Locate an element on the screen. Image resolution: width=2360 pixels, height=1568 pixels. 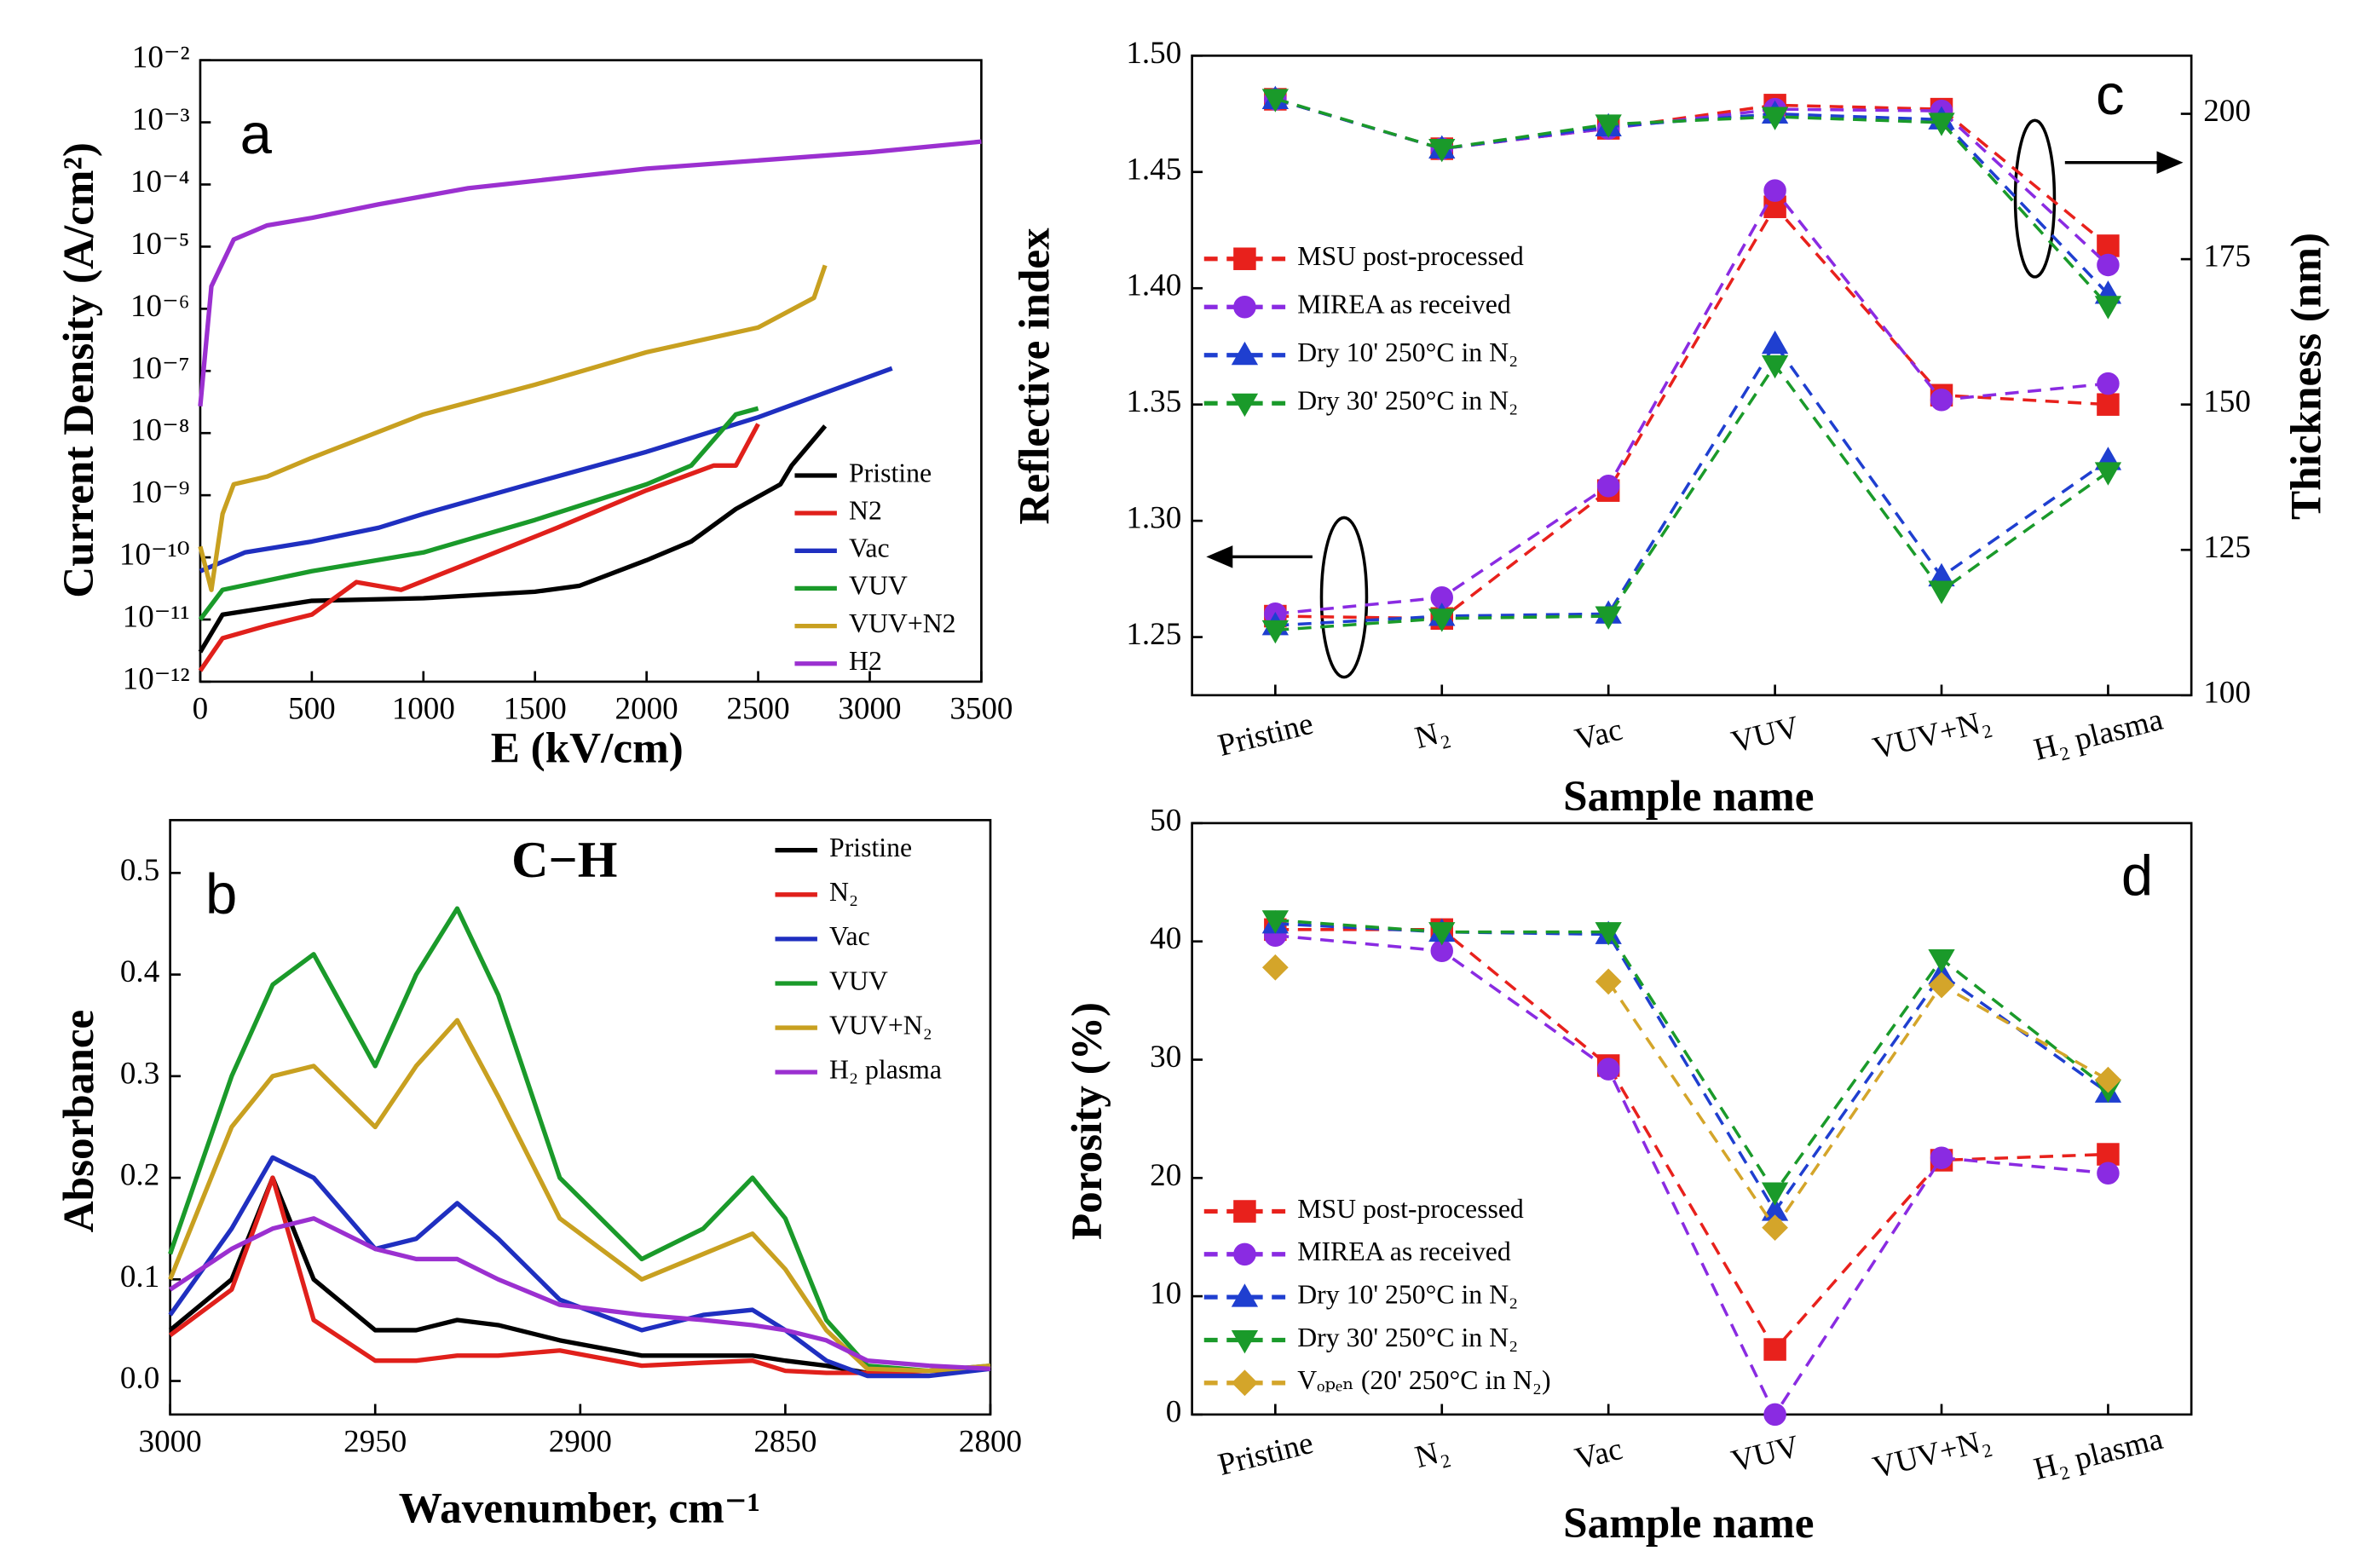
y-tick-label: 50 is located at coordinates (1165, 820).